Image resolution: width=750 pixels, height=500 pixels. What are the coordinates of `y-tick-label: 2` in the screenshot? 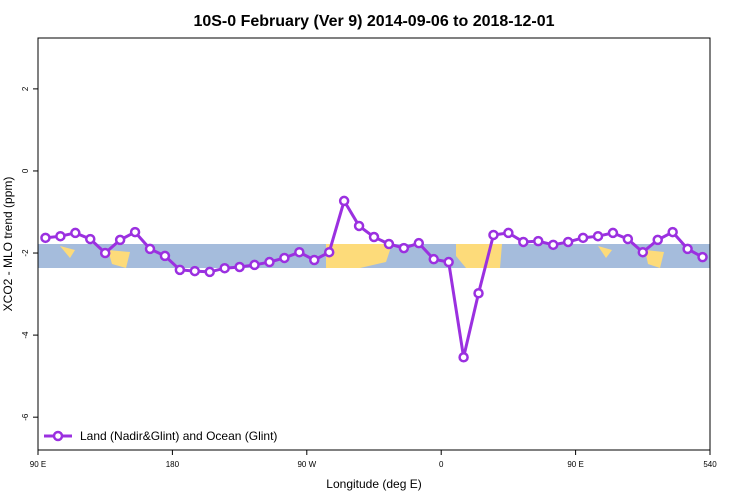 It's located at (25, 88).